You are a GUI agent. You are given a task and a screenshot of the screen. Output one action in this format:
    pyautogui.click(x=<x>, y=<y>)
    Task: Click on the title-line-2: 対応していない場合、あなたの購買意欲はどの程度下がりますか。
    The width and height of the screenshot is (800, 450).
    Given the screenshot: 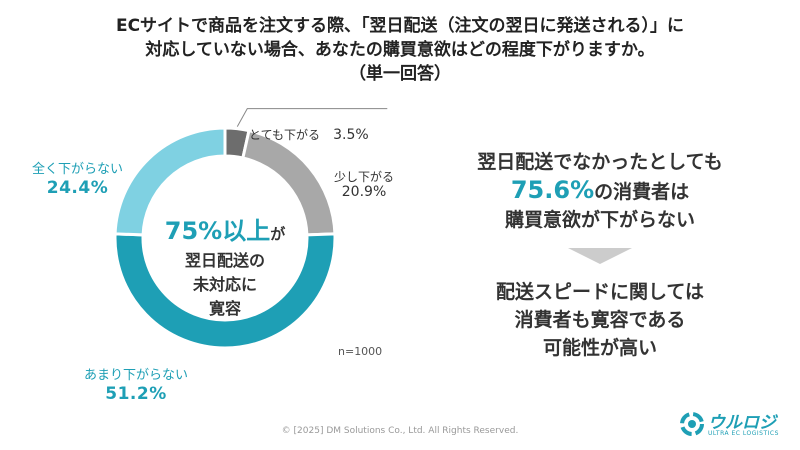 What is the action you would take?
    pyautogui.click(x=400, y=50)
    